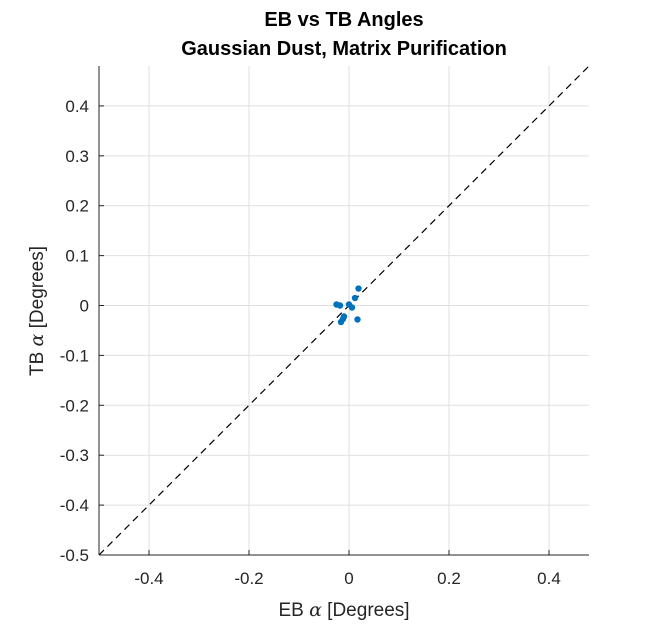 The height and width of the screenshot is (625, 664). I want to click on y-axis-label-prefix: TB, so click(37, 361).